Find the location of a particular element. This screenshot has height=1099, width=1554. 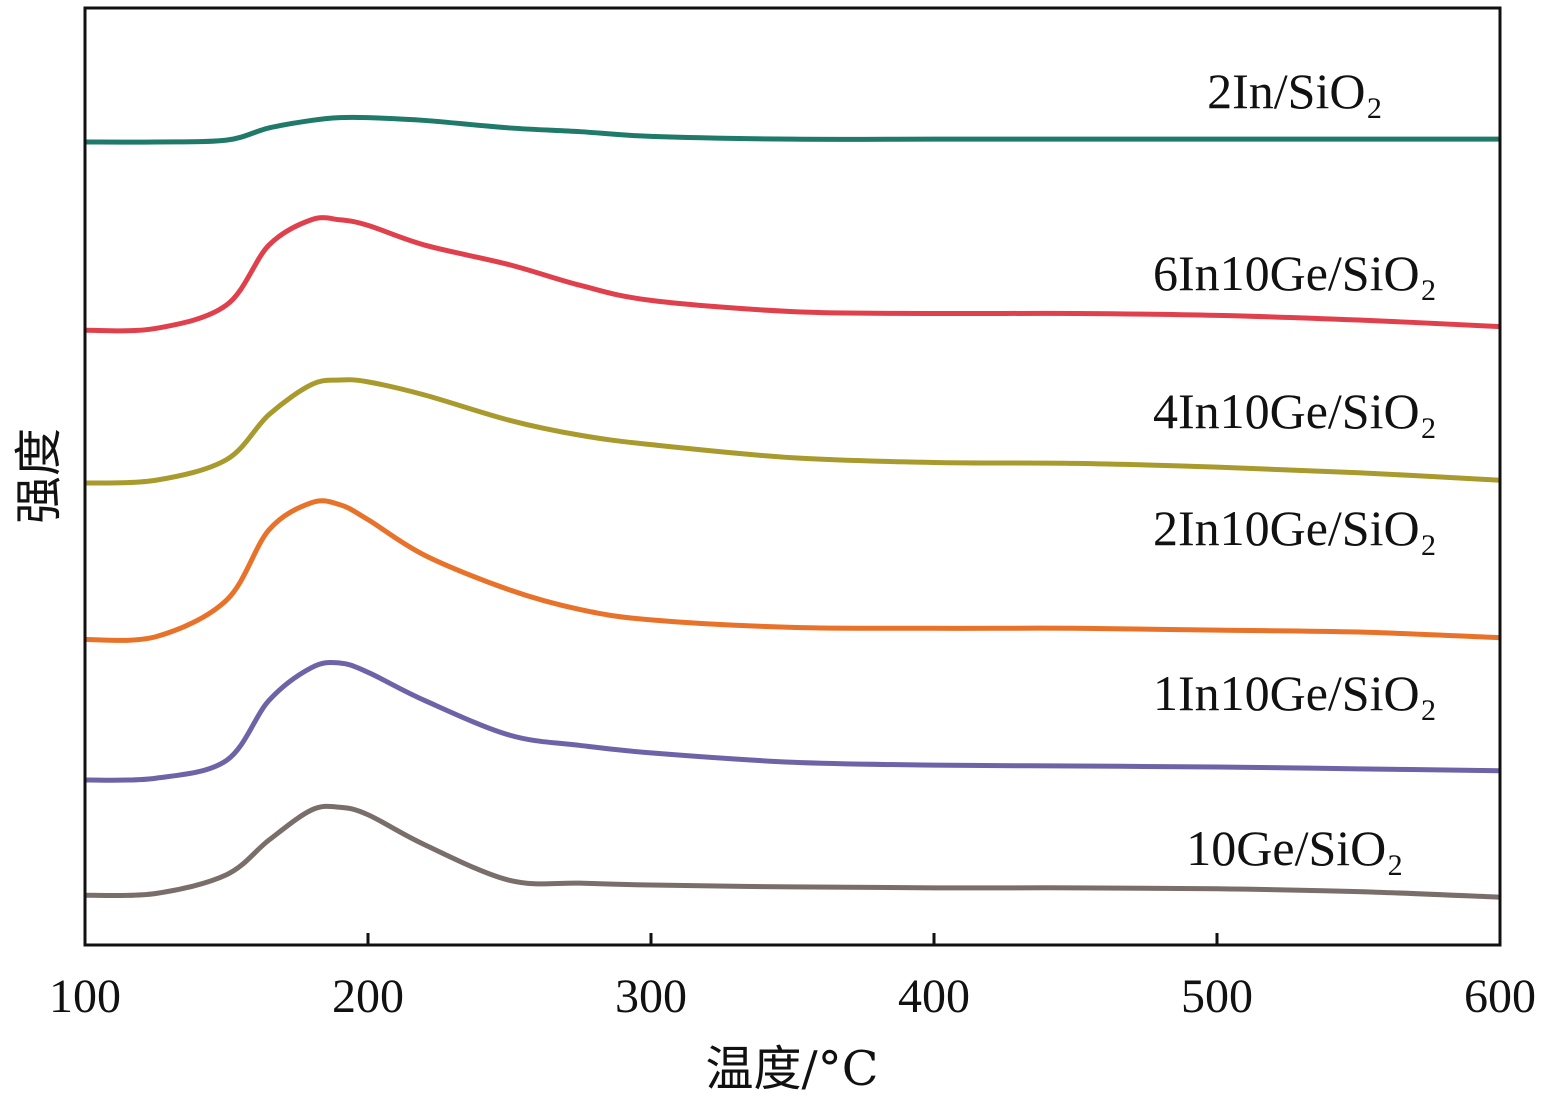

series-label-1: 6In10Ge/SiO₂ is located at coordinates (1295, 273).